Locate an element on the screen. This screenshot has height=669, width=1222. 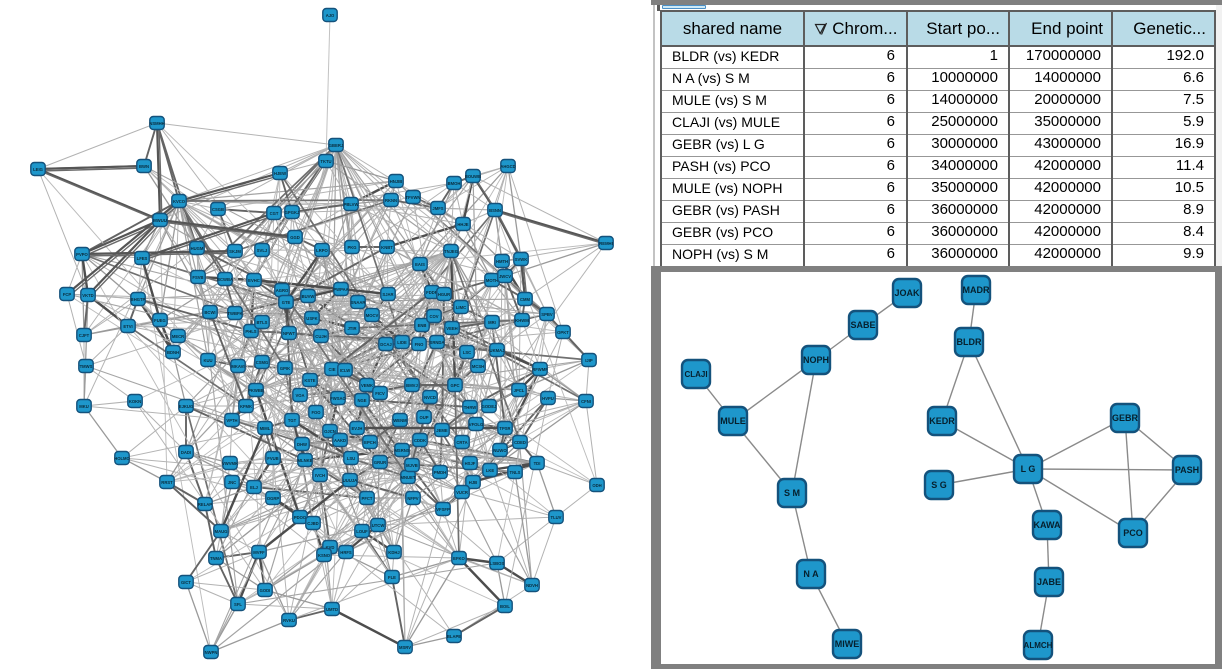
svg-text: CRTA is located at coordinates (461, 442).